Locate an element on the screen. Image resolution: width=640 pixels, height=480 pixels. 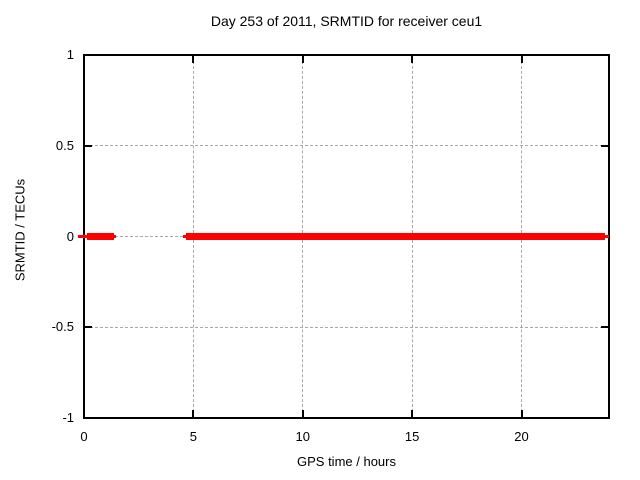
y-tick-label: 1 is located at coordinates (70, 54).